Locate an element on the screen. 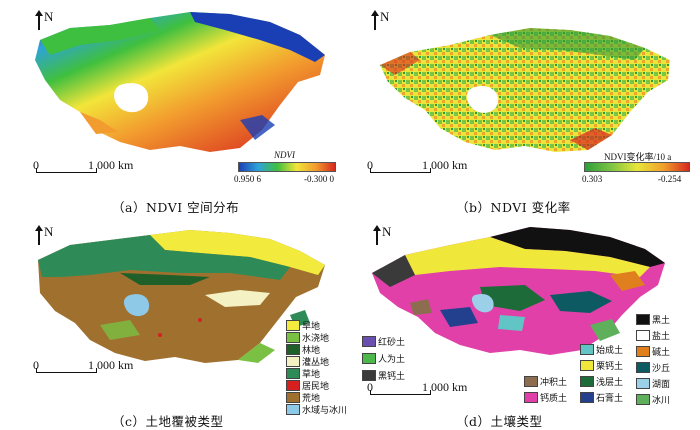 The width and height of the screenshot is (700, 430). legend-item: 始成土 is located at coordinates (601, 349).